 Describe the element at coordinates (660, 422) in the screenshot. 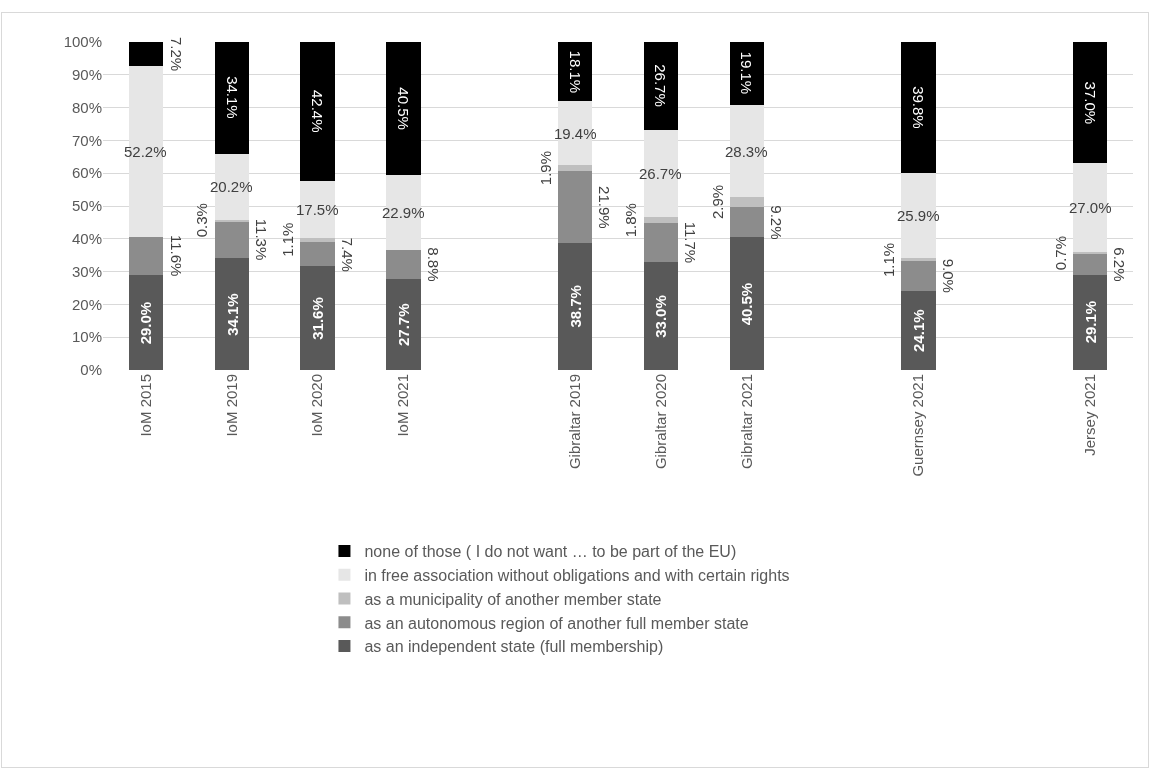

I see `x-tick-label: Gibraltar 2020` at that location.